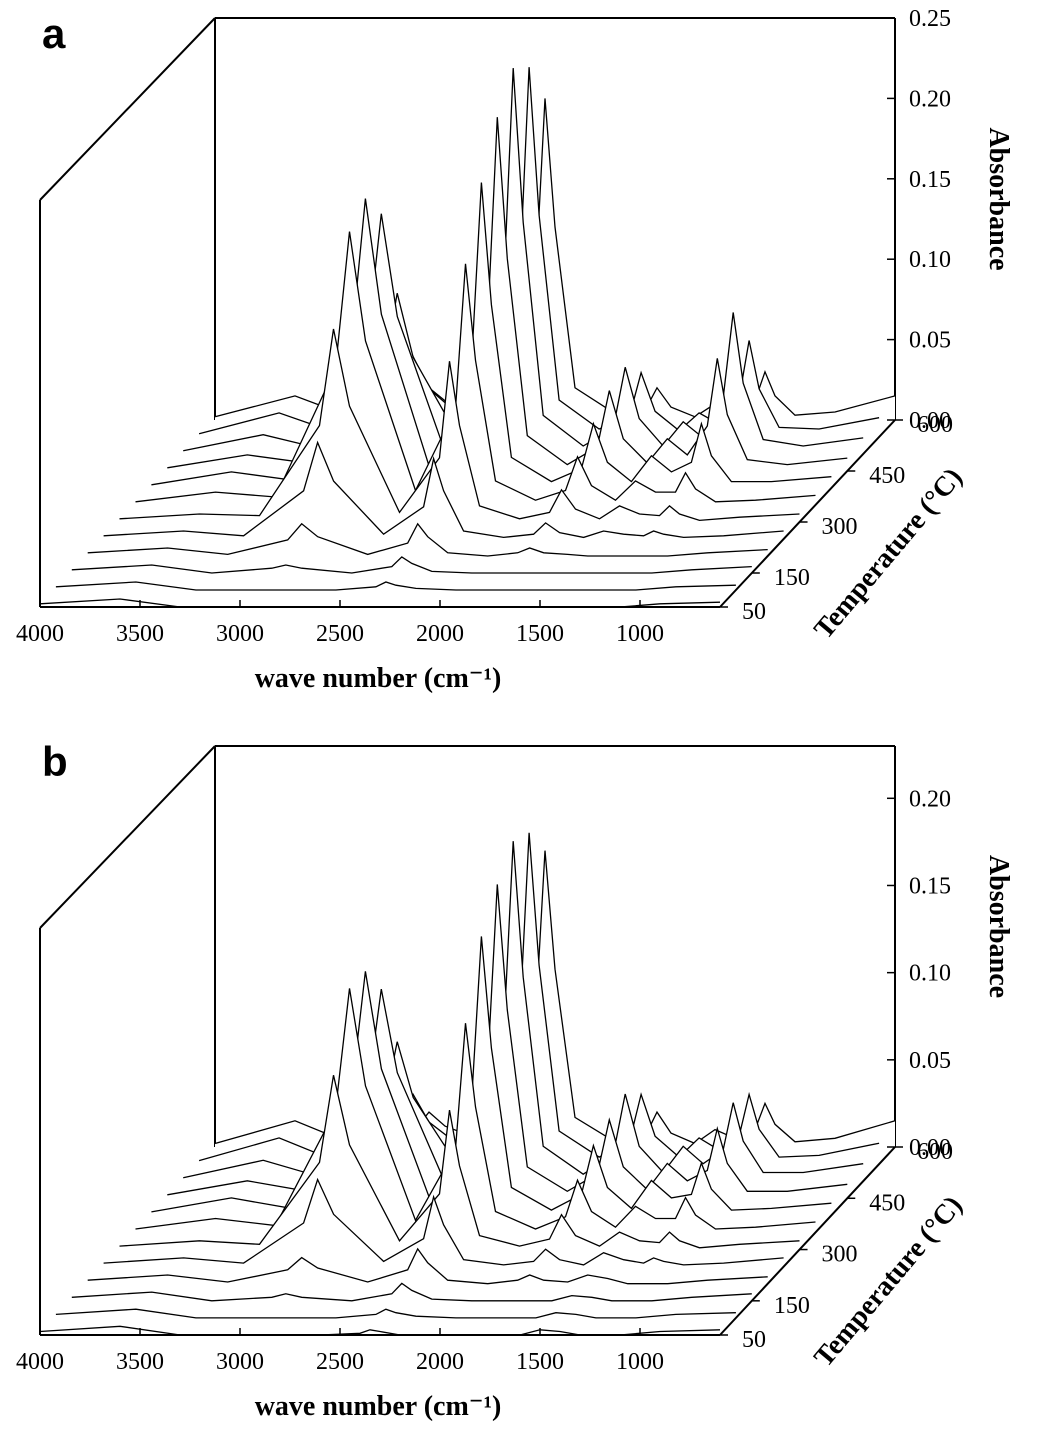 The height and width of the screenshot is (1443, 1048). I want to click on y-tick-label: 0.25, so click(930, 19).